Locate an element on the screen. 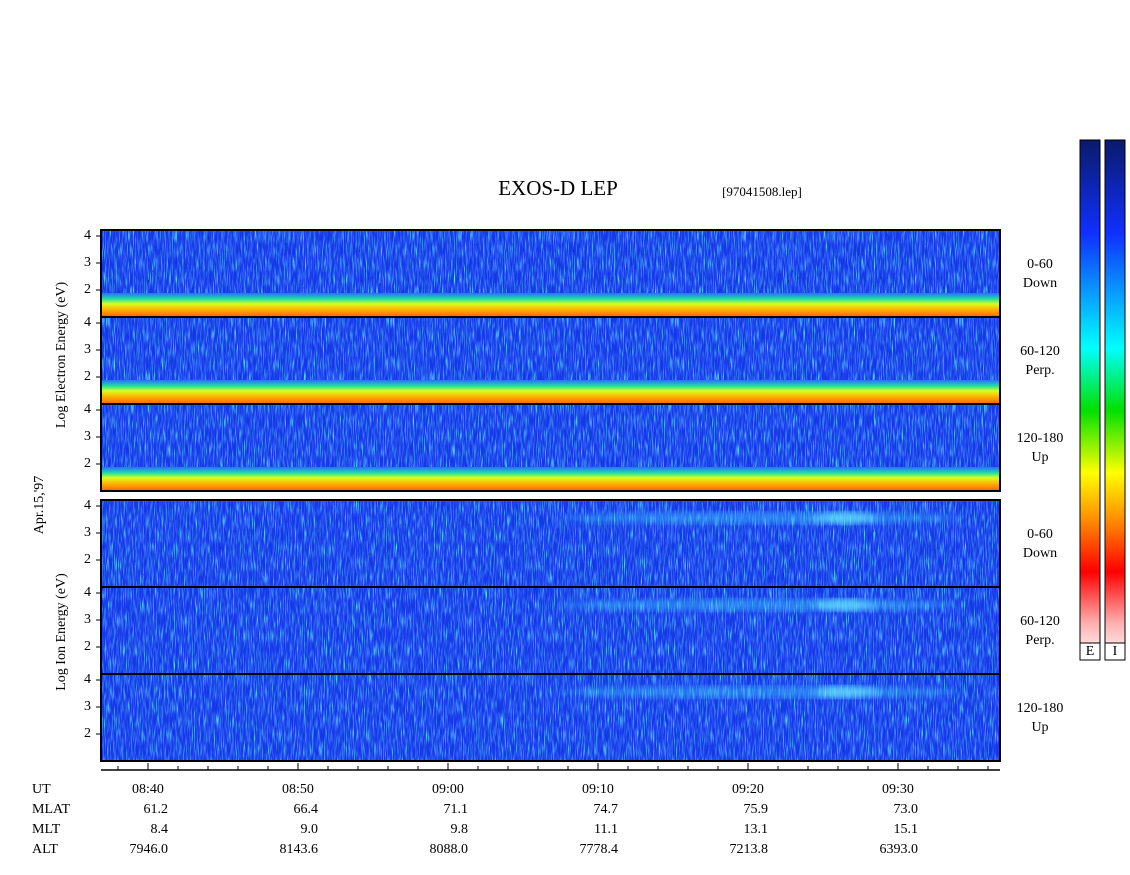 Image resolution: width=1130 pixels, height=875 pixels. time-label: 09:20 is located at coordinates (748, 789).